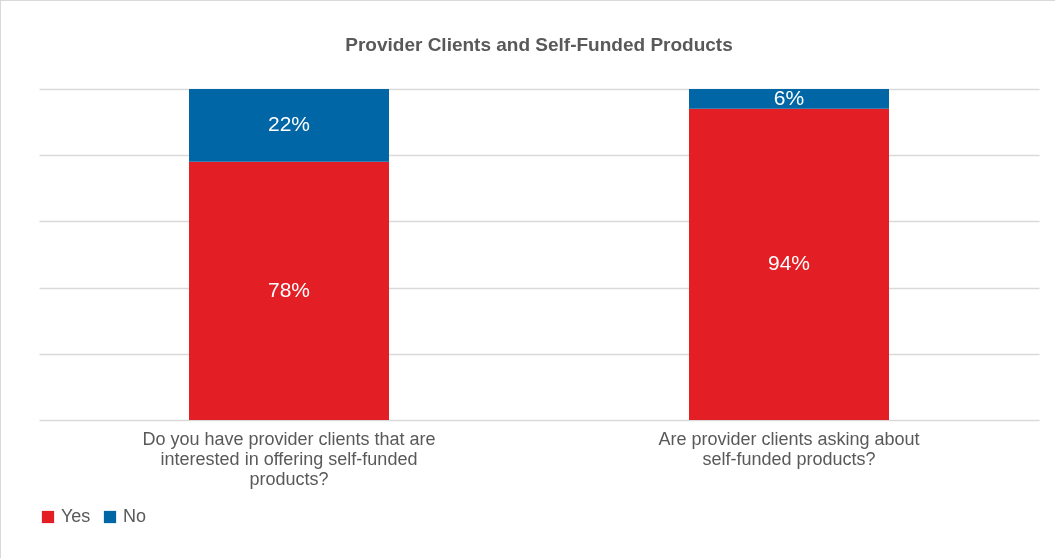  I want to click on x-tick-label: Do you have provider clients that are interested in offering self-funded products?, so click(289, 458).